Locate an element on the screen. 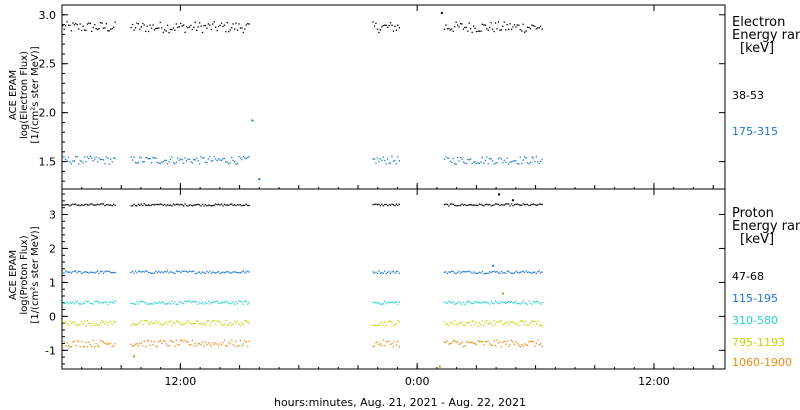 The width and height of the screenshot is (800, 410). electron-legend-title-line1: Electron is located at coordinates (758, 22).